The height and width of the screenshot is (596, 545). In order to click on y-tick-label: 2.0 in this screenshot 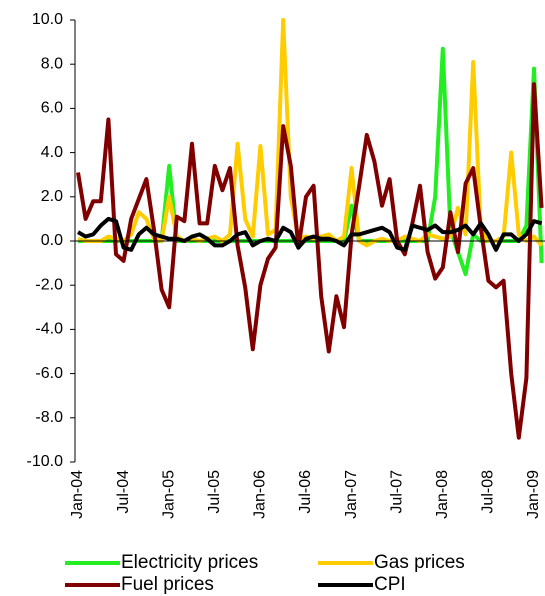, I will do `click(52, 196)`.